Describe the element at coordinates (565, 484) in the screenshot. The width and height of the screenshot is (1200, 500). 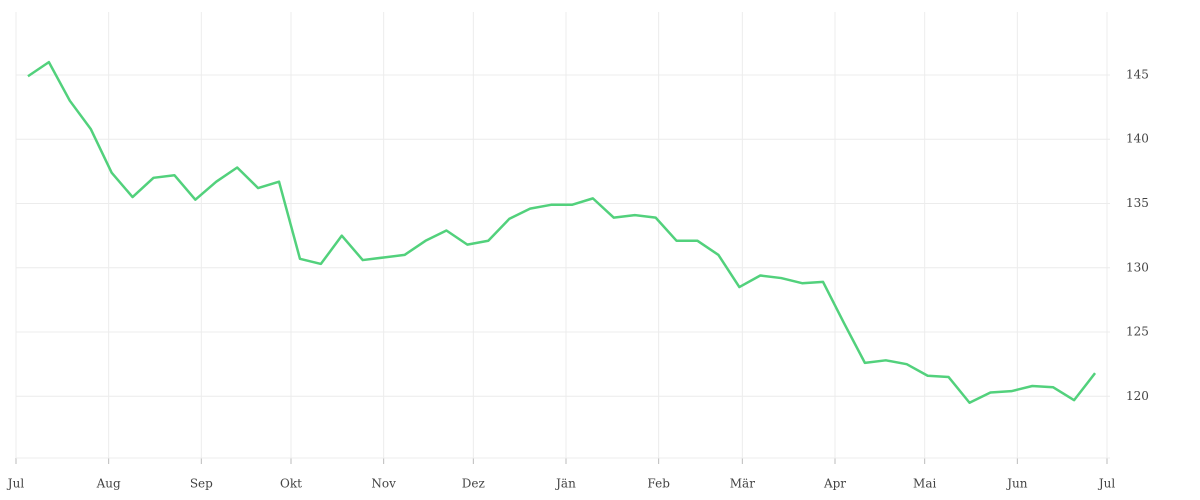
I see `x-tick-label: Jän` at that location.